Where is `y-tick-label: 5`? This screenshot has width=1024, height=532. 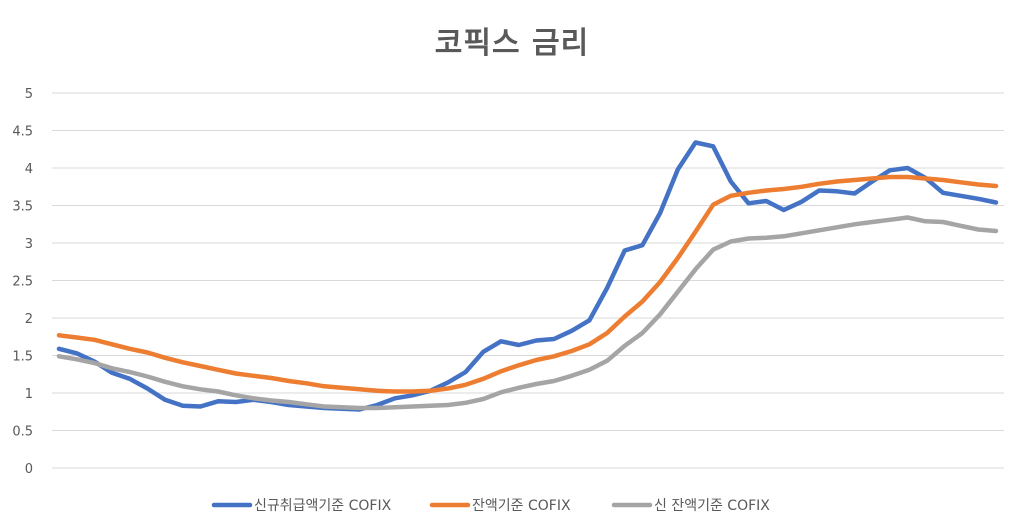
y-tick-label: 5 is located at coordinates (29, 94).